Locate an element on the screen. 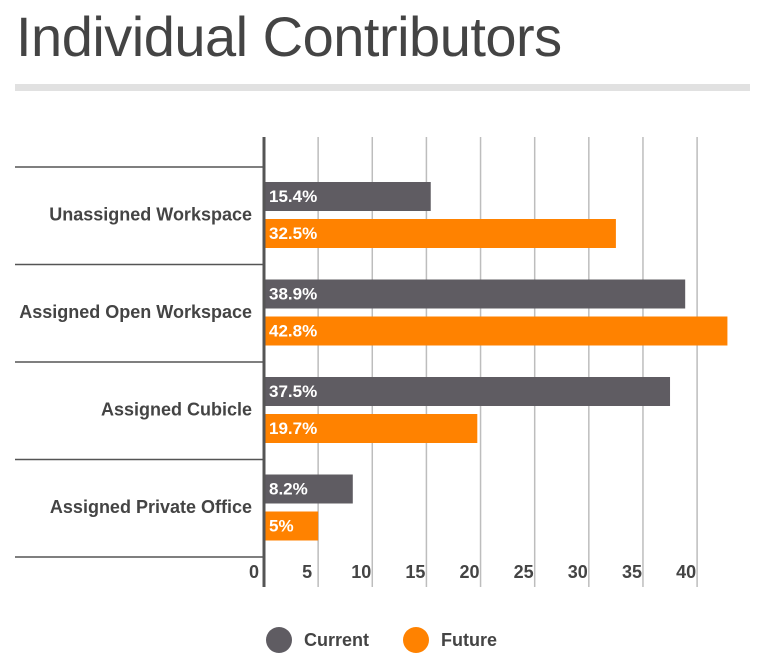 The image size is (763, 669). x-tick-label: 30 is located at coordinates (578, 572).